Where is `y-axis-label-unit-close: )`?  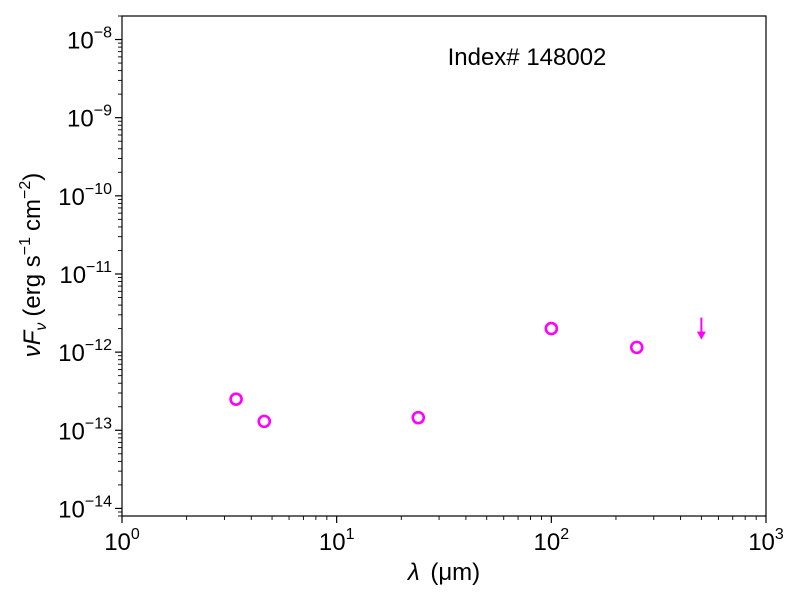
y-axis-label-unit-close: ) is located at coordinates (32, 177).